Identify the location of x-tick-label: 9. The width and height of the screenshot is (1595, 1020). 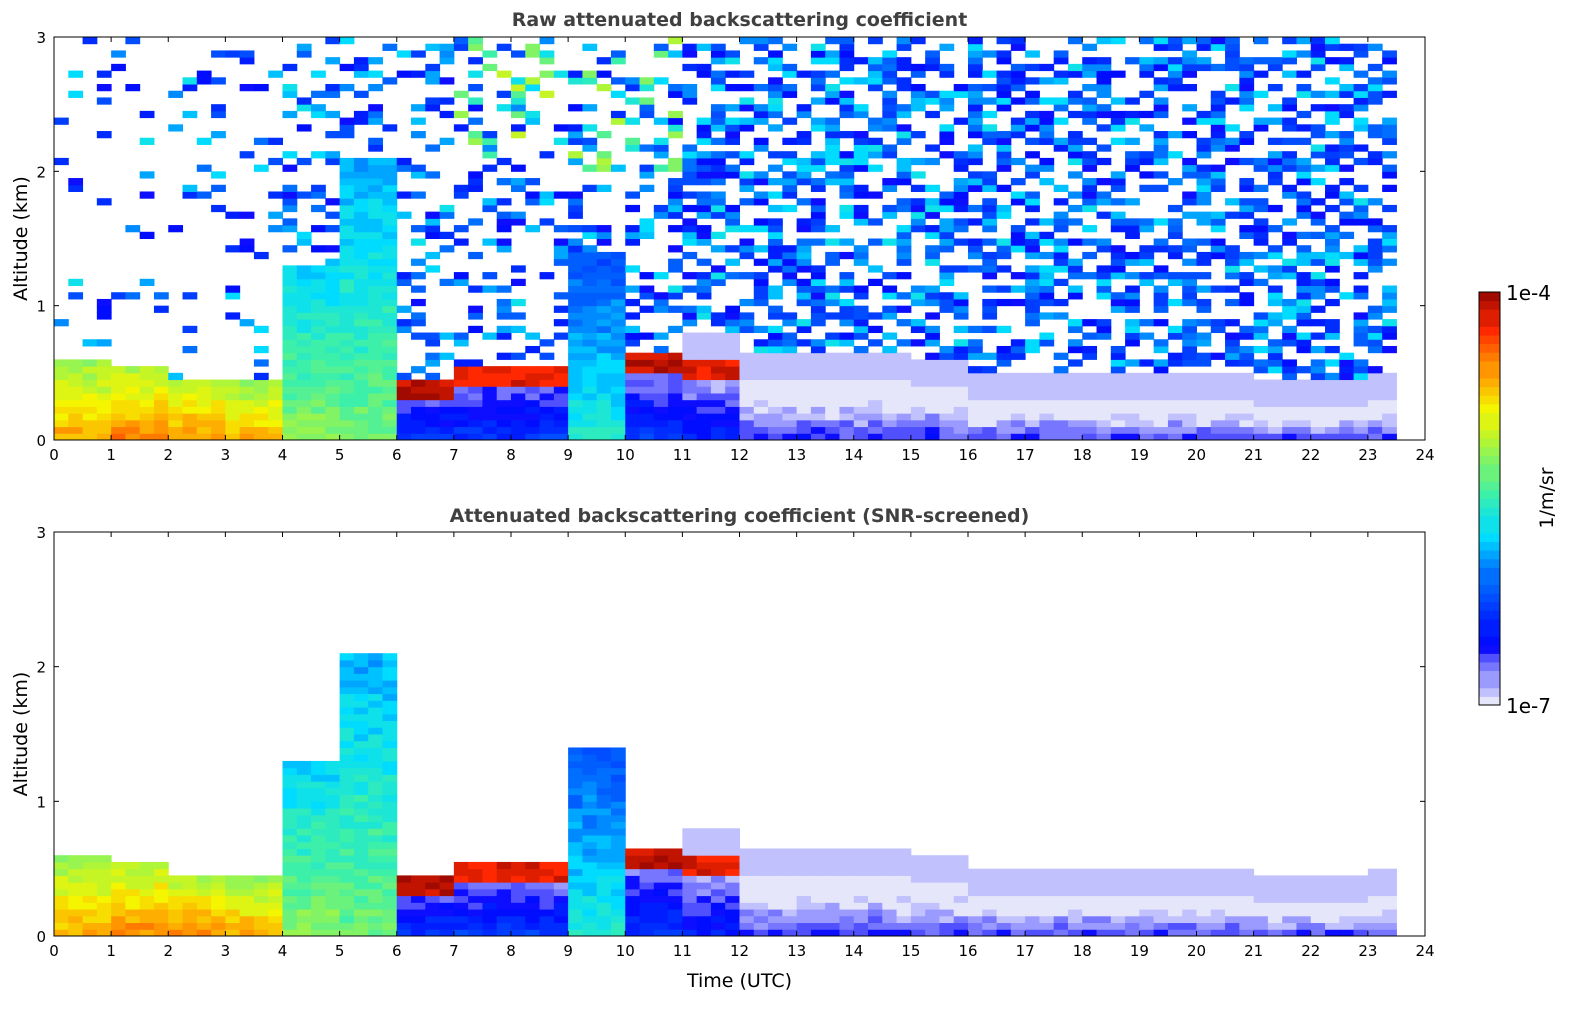
(568, 951).